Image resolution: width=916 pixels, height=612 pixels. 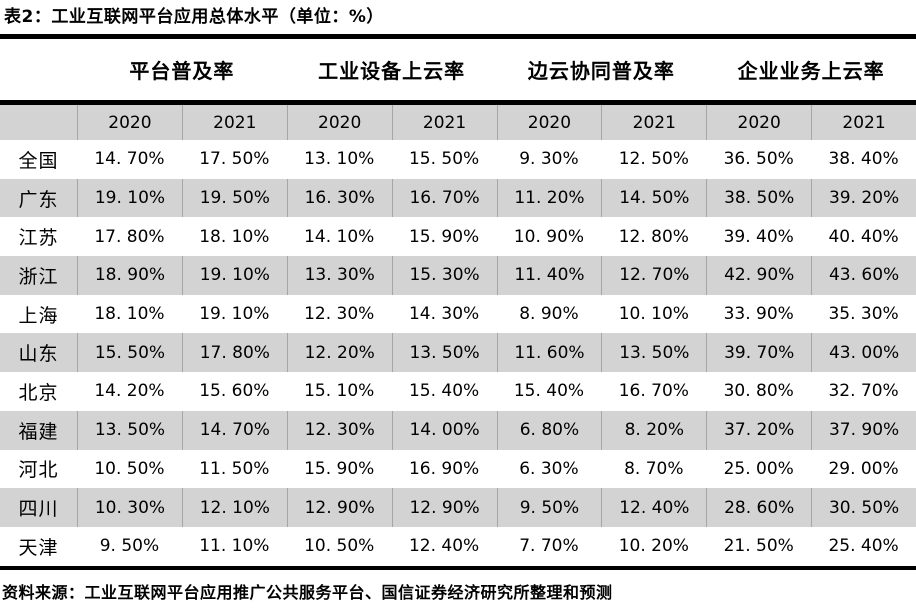 What do you see at coordinates (758, 468) in the screenshot?
I see `value-cell: 25. 00%` at bounding box center [758, 468].